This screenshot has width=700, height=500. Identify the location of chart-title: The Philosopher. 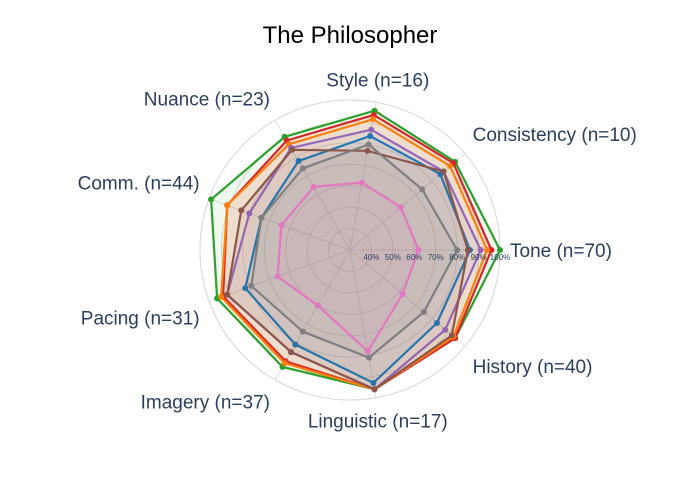
(350, 35).